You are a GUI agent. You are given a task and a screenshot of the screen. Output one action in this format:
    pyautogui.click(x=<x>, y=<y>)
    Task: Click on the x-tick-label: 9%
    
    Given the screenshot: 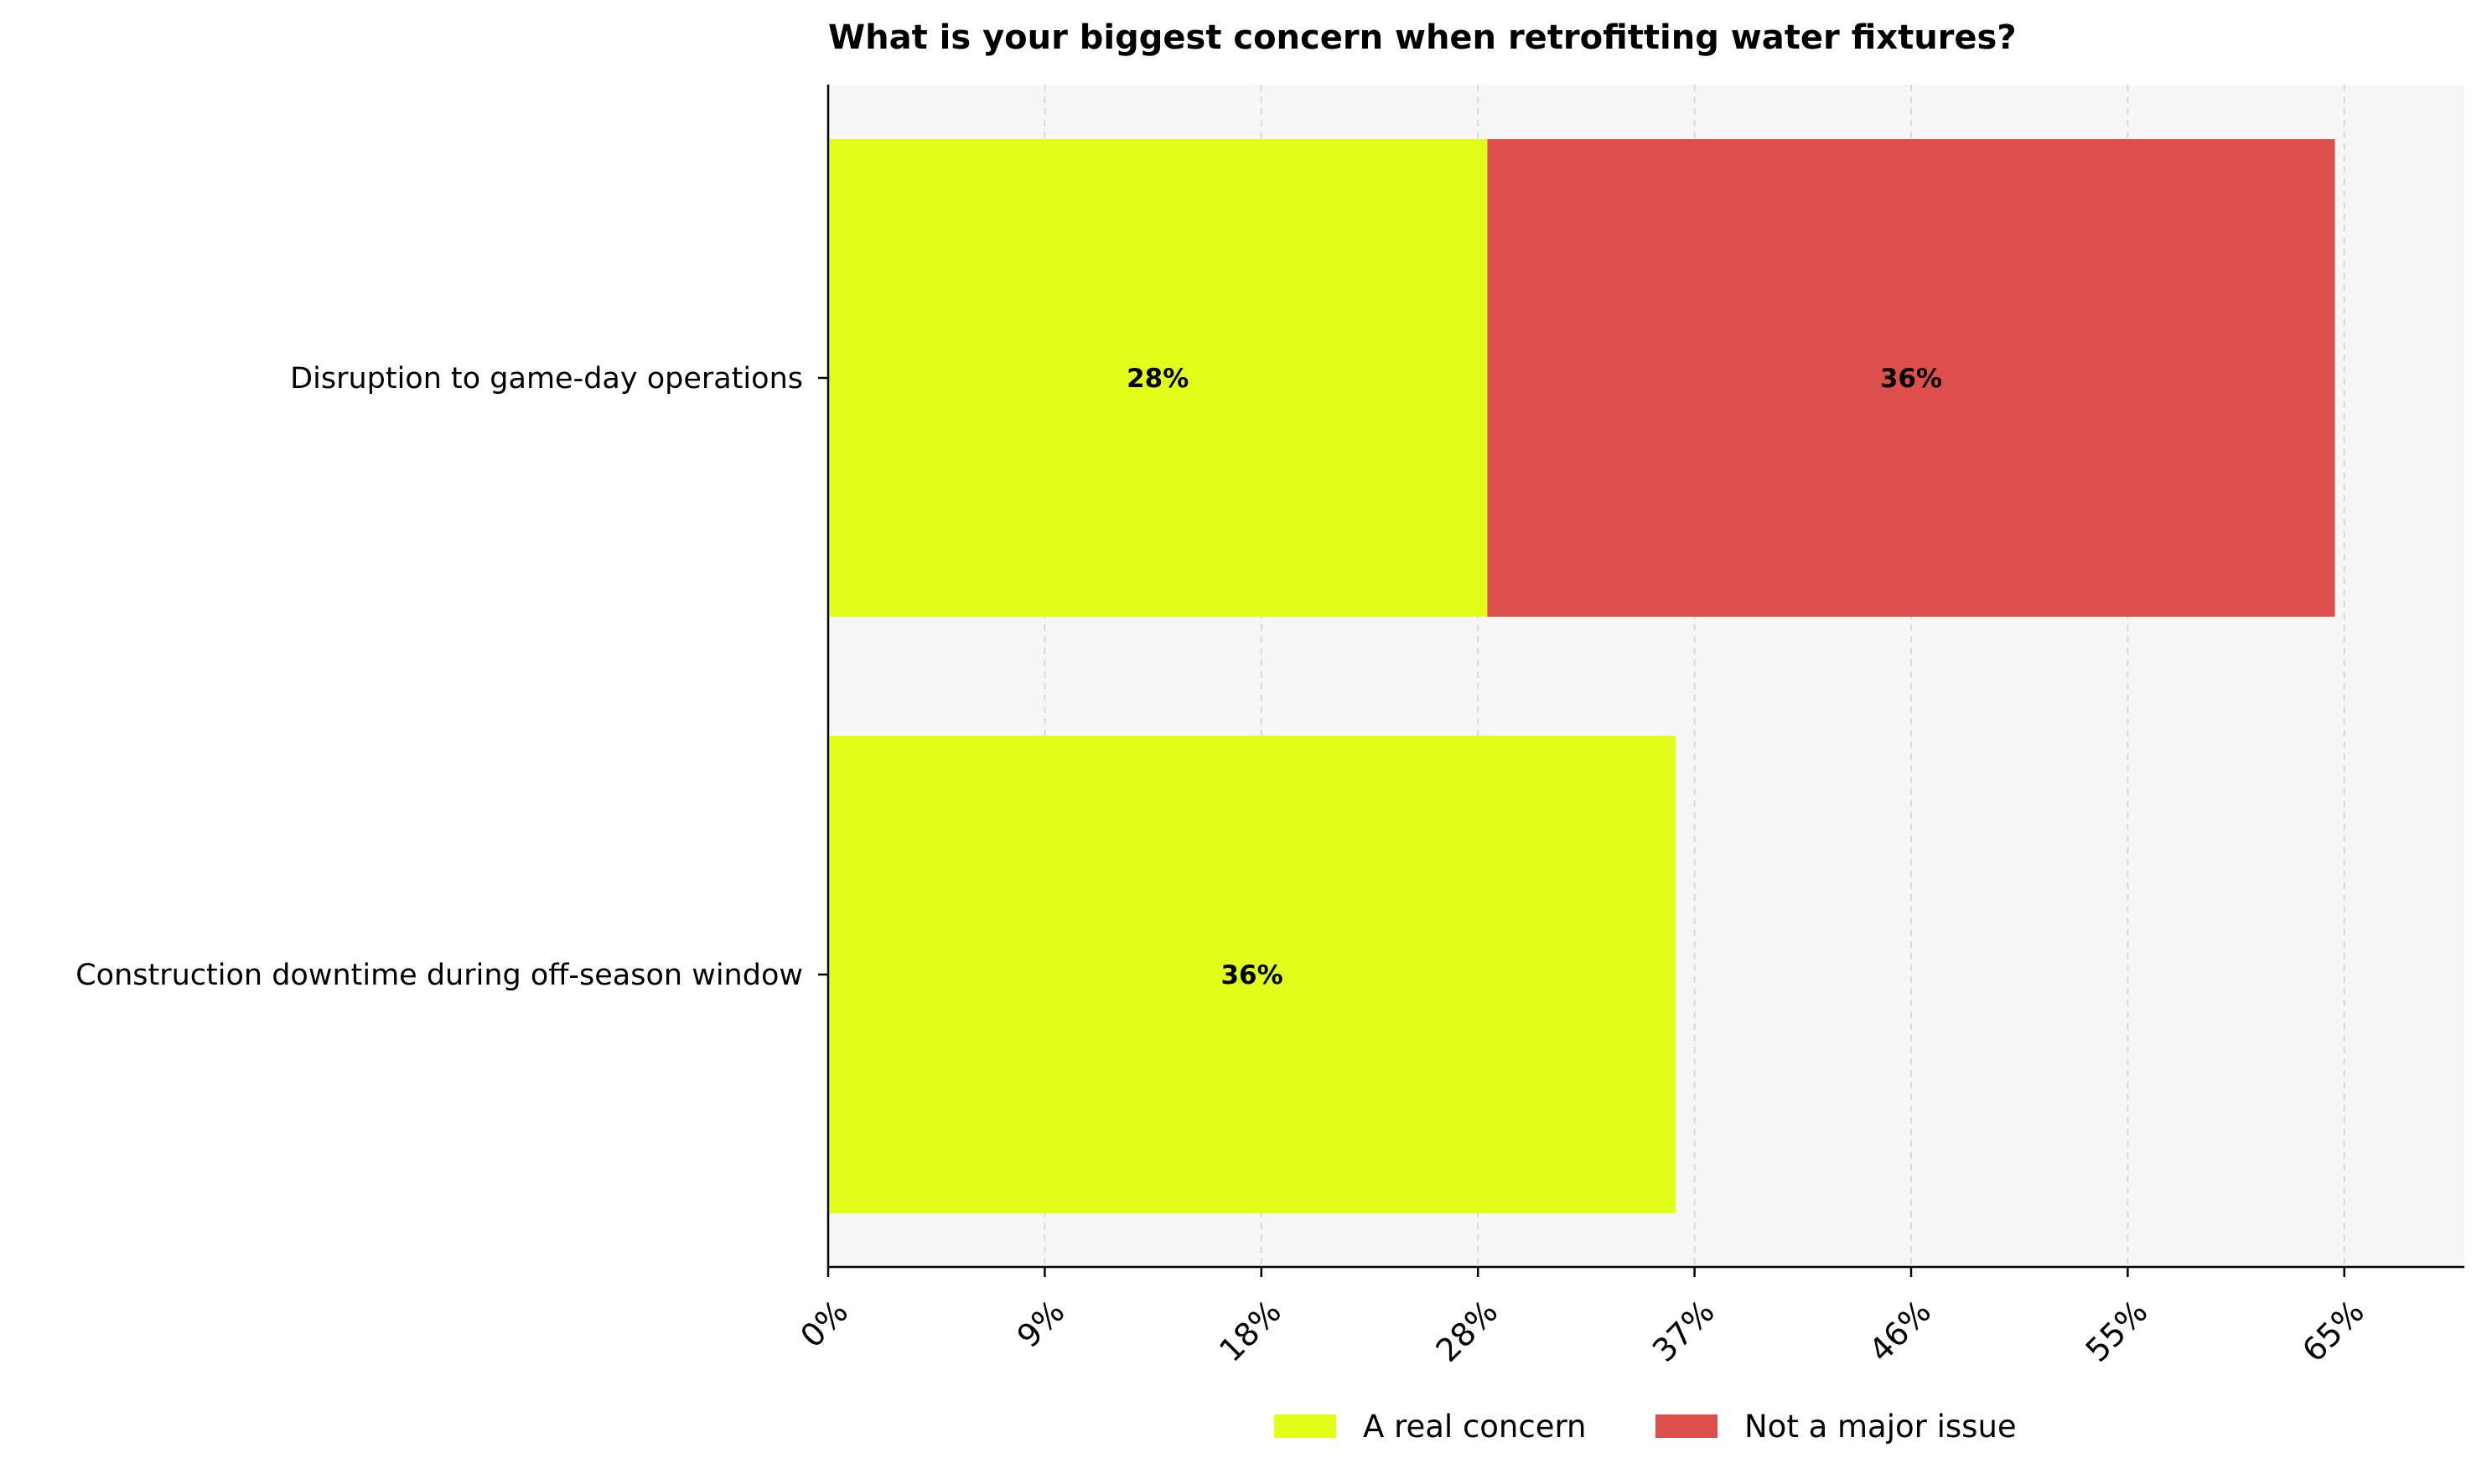 What is the action you would take?
    pyautogui.click(x=1041, y=1324)
    